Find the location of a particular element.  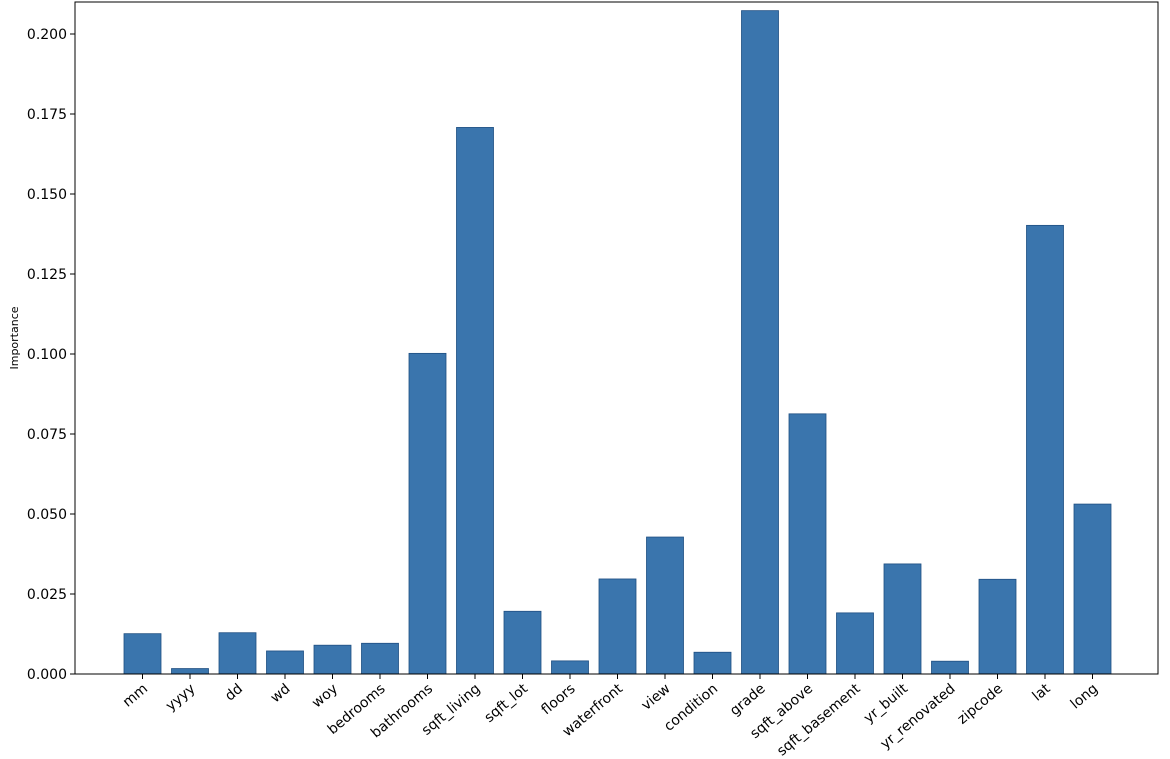

bar-sqft_basement is located at coordinates (855, 643).